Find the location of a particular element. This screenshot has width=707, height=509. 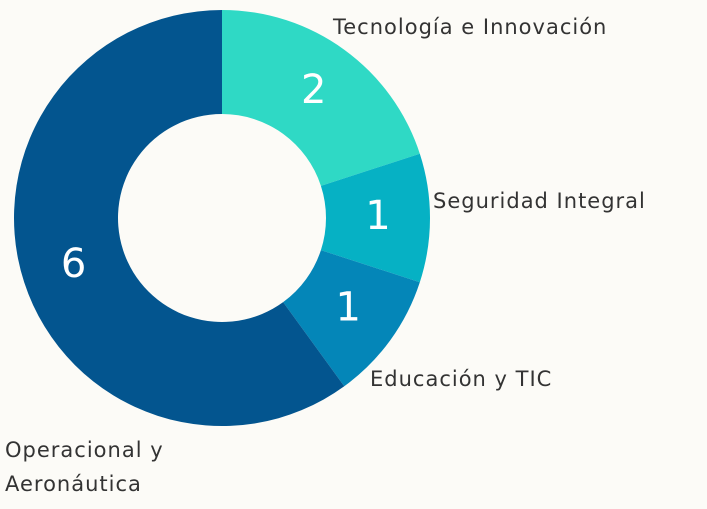

category-label: Seguridad Integral is located at coordinates (539, 201).